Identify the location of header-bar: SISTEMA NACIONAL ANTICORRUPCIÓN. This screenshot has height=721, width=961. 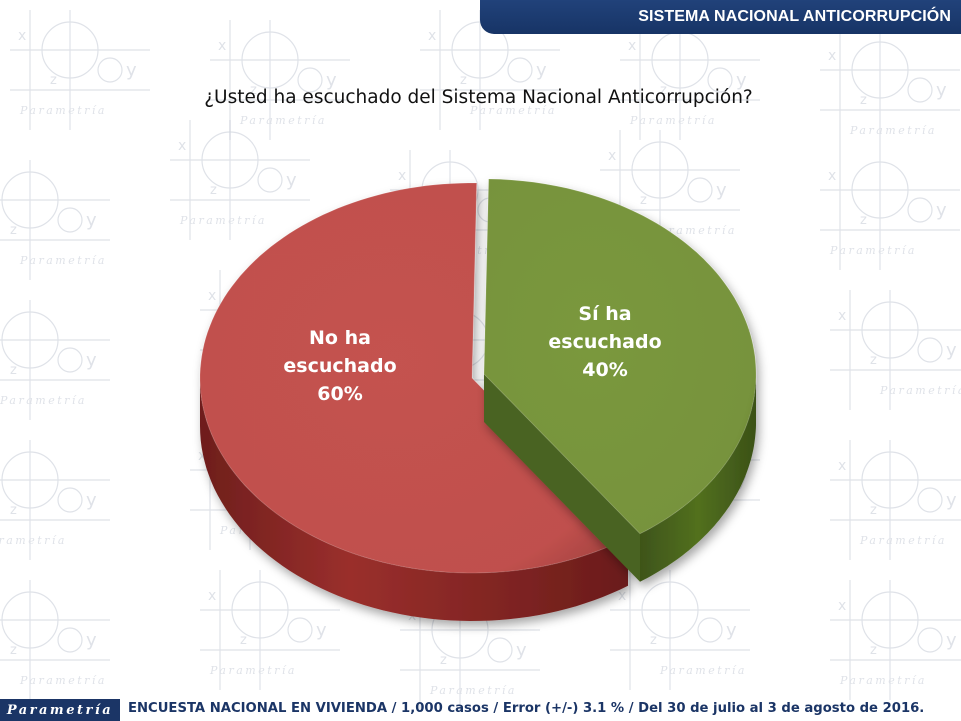
(720, 17).